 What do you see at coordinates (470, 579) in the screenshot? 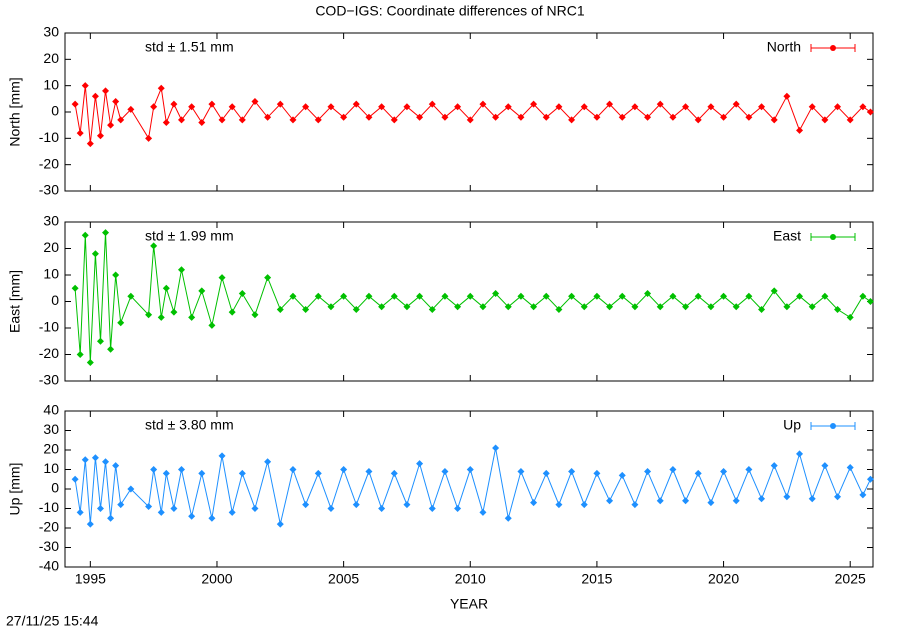
I see `x-tick-label: 2010` at bounding box center [470, 579].